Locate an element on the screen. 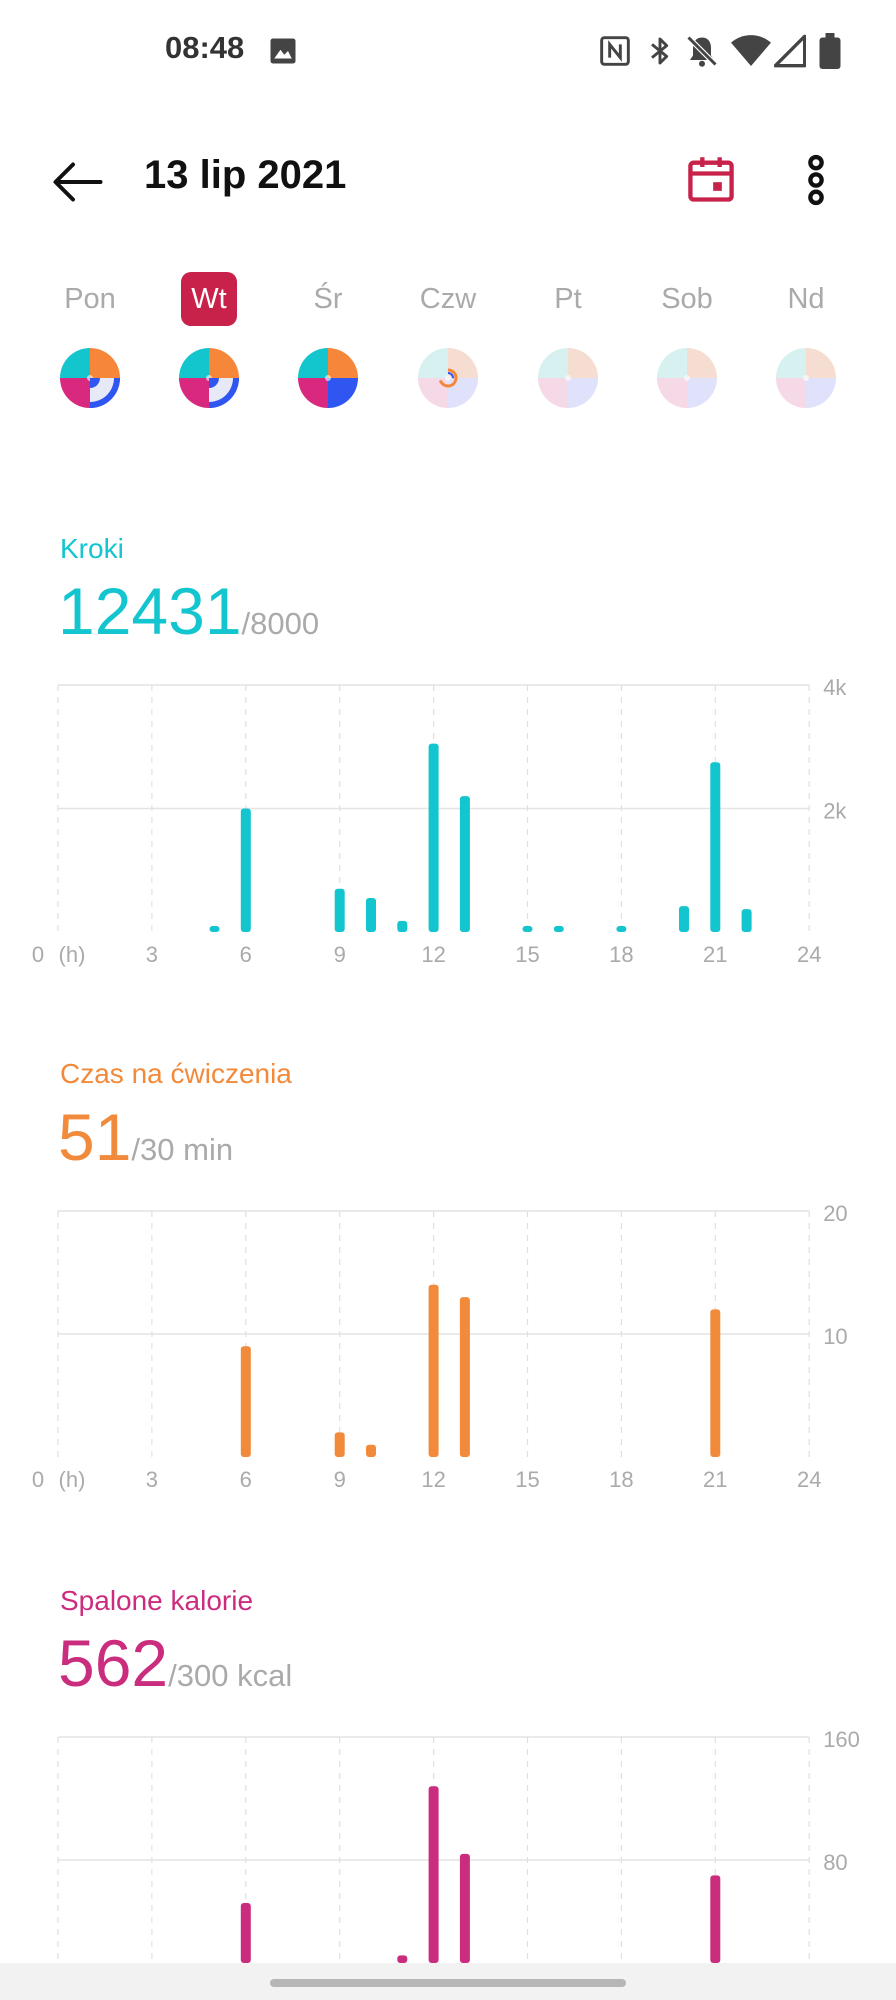 The width and height of the screenshot is (896, 2000). week-selector: Pon Wt Śr Czw Pt Sob Nd is located at coordinates (448, 342).